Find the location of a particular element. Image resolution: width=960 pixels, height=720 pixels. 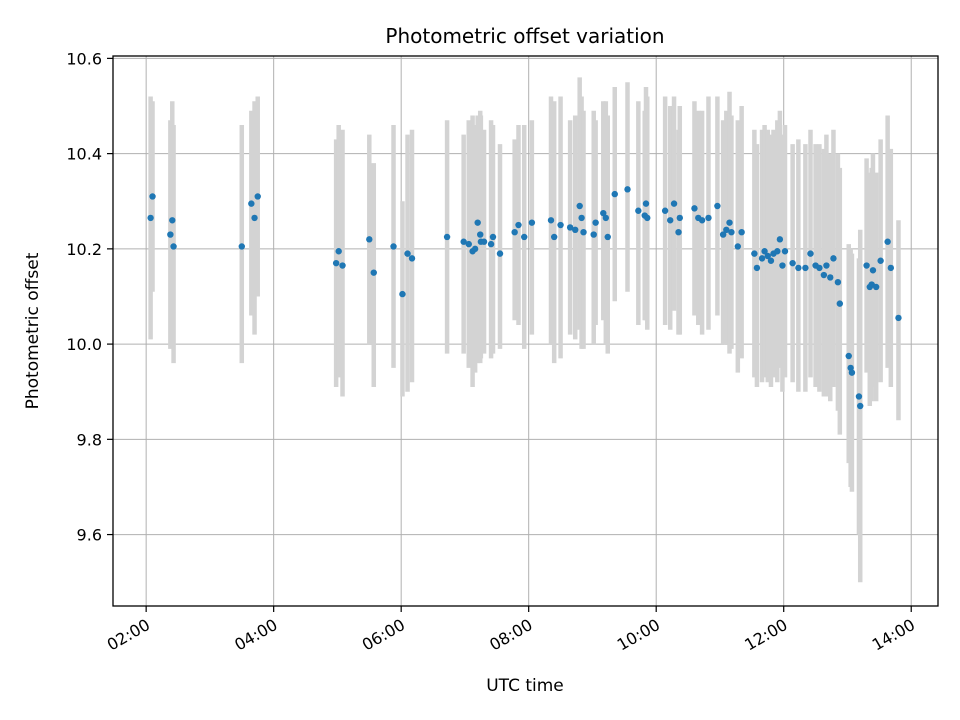

y-tick-label: 10.2 is located at coordinates (84, 249).